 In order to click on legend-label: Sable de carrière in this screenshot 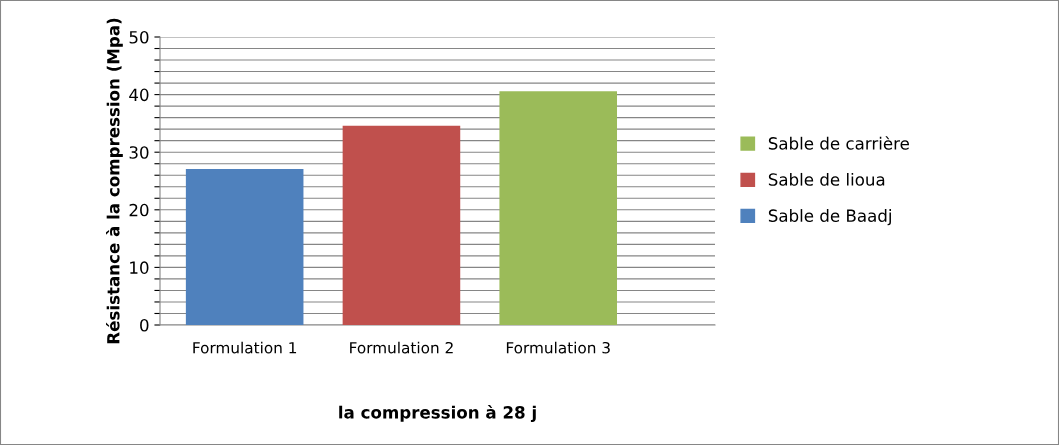, I will do `click(838, 143)`.